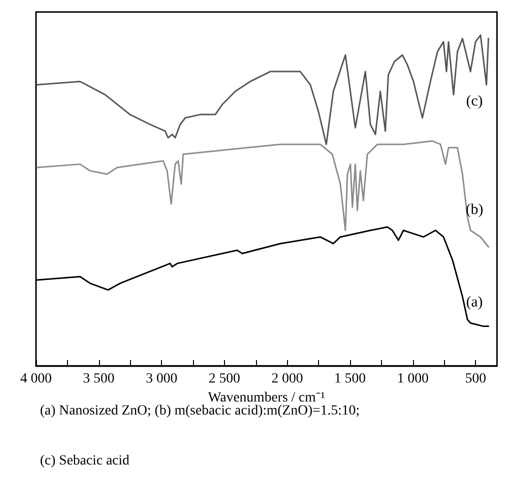  I want to click on x-tick-label: 4 000, so click(36, 379).